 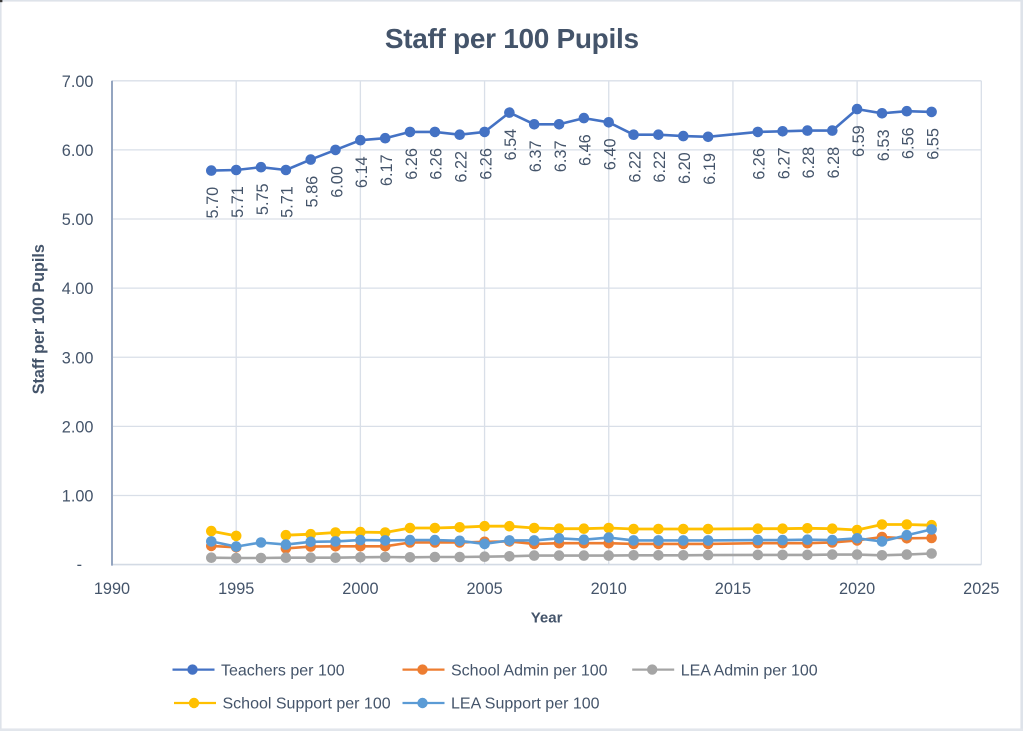 What do you see at coordinates (586, 150) in the screenshot?
I see `svg-text: 6.46` at bounding box center [586, 150].